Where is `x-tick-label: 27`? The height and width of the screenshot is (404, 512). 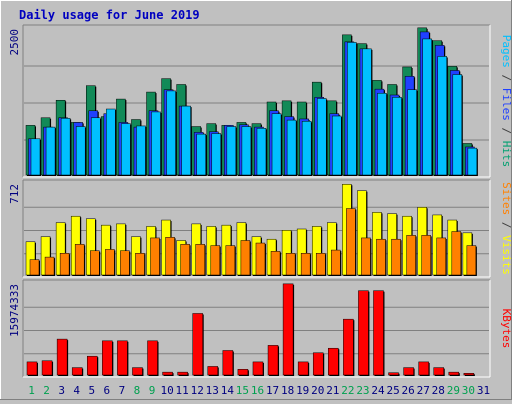 x-tick-label: 27 is located at coordinates (423, 390).